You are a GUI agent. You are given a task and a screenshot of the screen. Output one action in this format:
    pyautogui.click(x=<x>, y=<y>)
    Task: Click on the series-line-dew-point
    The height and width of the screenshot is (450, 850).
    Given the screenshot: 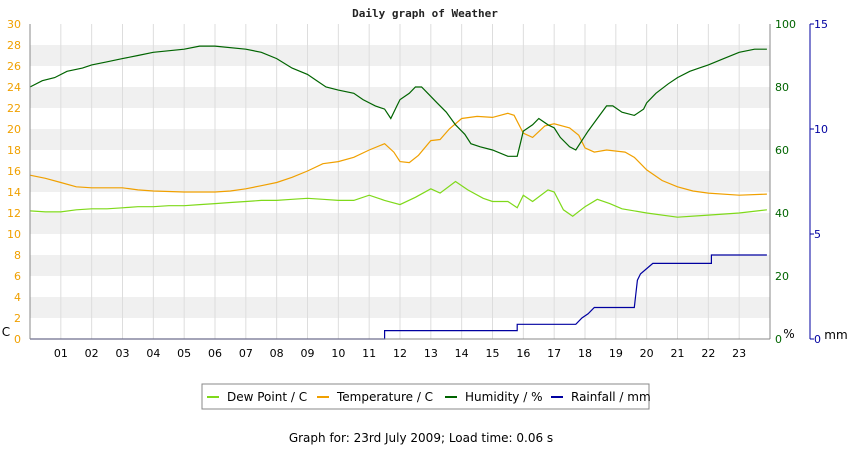 What is the action you would take?
    pyautogui.click(x=398, y=199)
    